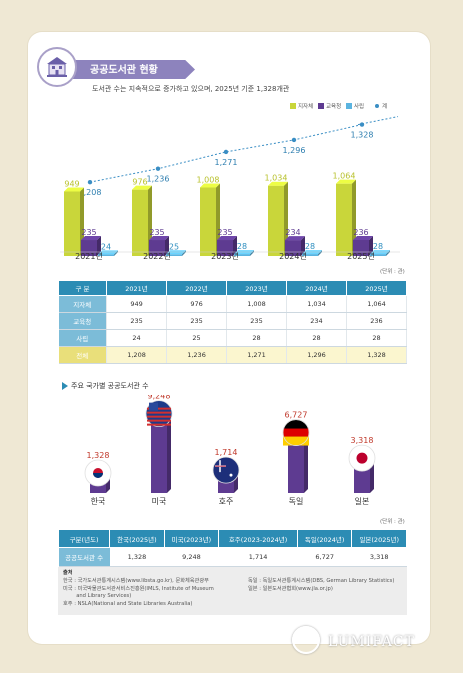 The width and height of the screenshot is (463, 673). Describe the element at coordinates (68, 573) in the screenshot. I see `notes-title: 출처` at that location.